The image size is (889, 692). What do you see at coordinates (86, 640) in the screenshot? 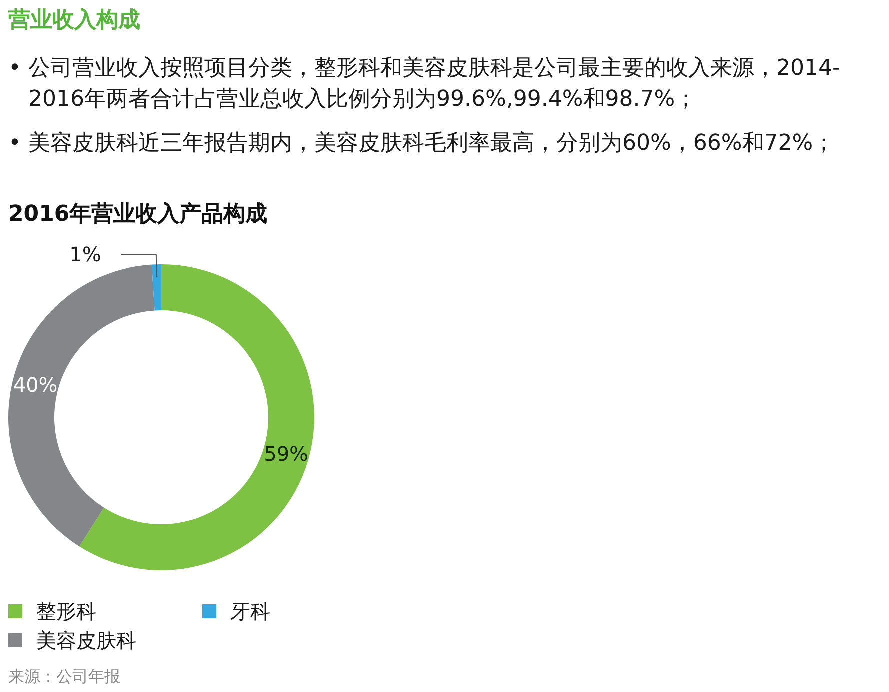
I see `legend-label: 美容皮肤科` at bounding box center [86, 640].